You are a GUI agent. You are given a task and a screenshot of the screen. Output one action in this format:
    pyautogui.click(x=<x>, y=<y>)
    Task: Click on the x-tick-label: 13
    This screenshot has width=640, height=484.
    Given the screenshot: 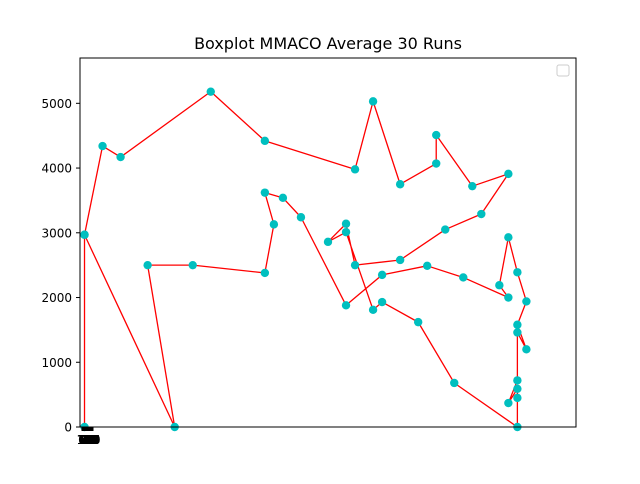 What is the action you would take?
    pyautogui.click(x=84, y=440)
    